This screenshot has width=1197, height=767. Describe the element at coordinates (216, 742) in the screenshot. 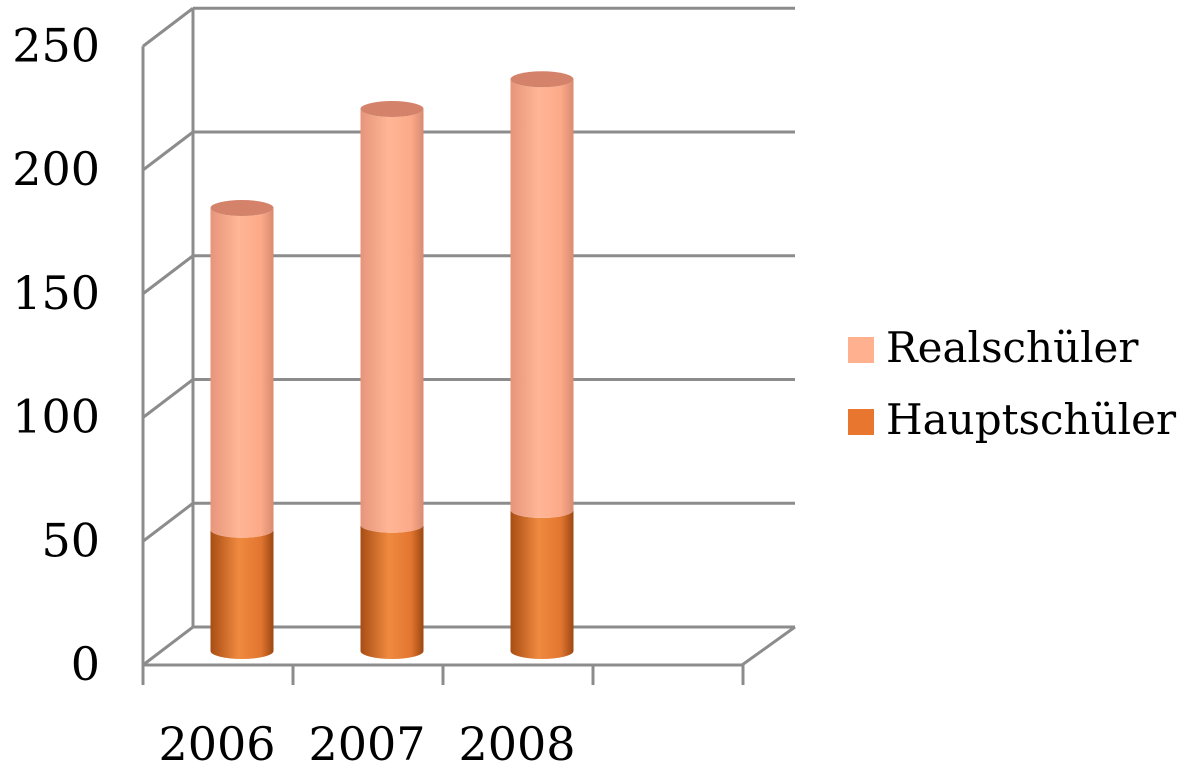

I see `x-tick-label: 2006` at that location.